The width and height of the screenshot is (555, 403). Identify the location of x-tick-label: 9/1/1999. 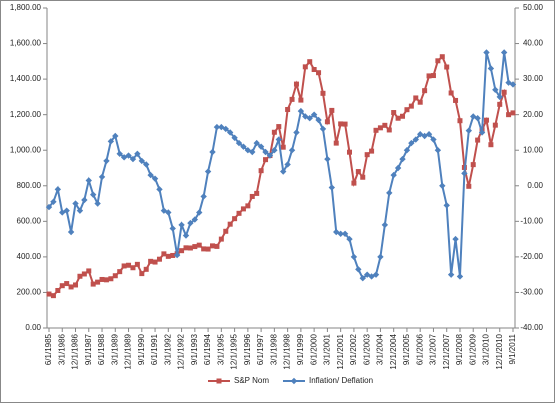
(300, 349).